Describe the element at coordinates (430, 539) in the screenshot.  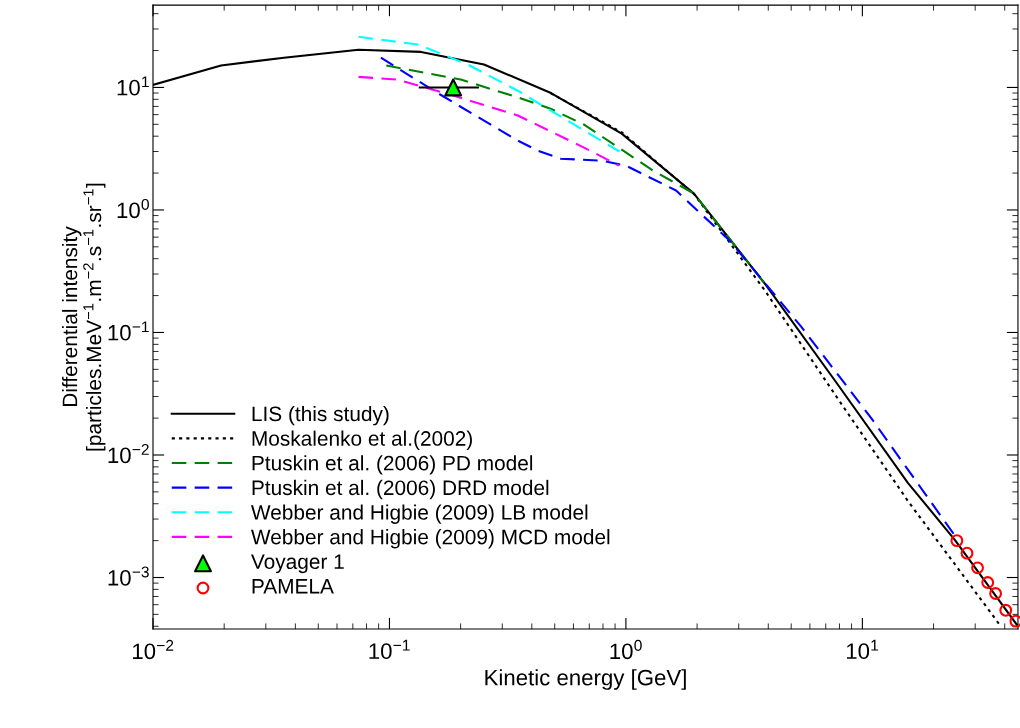
I see `legend-label: Webber and Higbie (2009) MCD model` at that location.